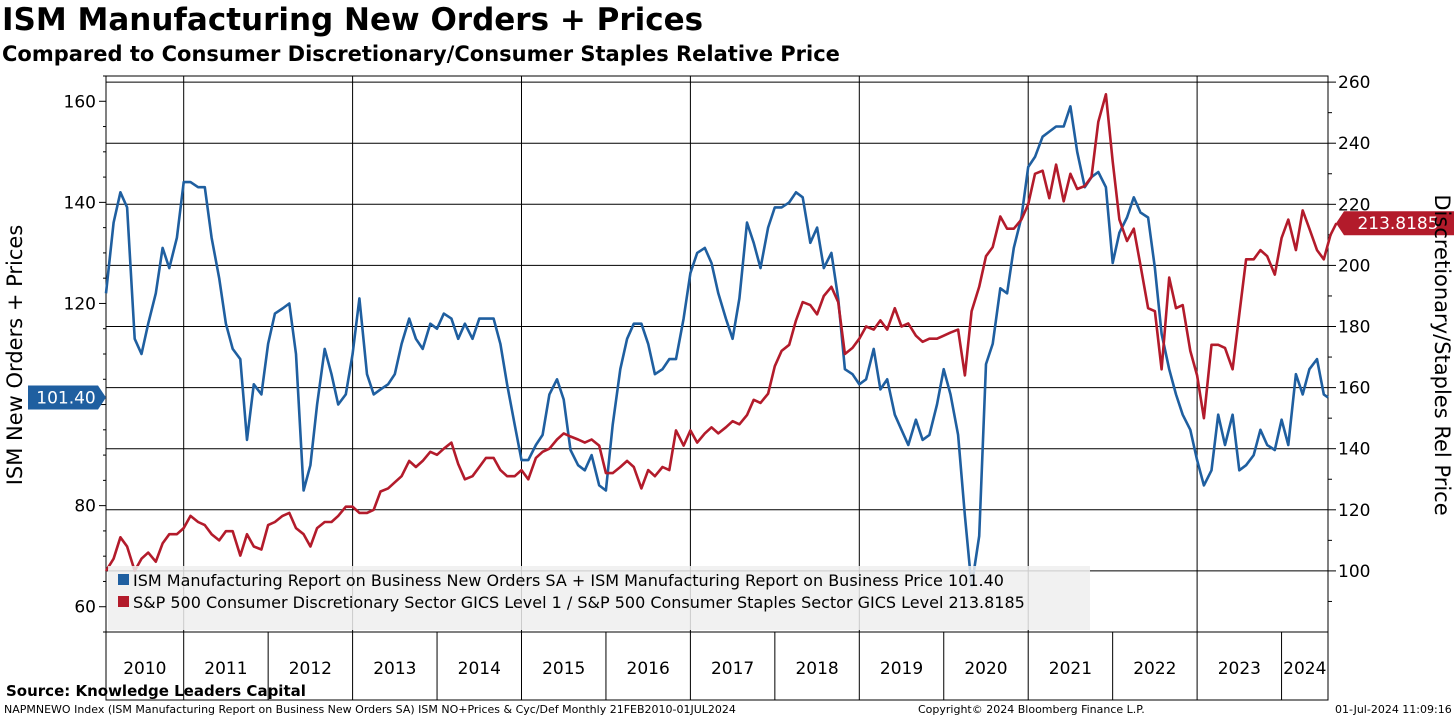  I want to click on x-tick-label: 2014, so click(479, 669).